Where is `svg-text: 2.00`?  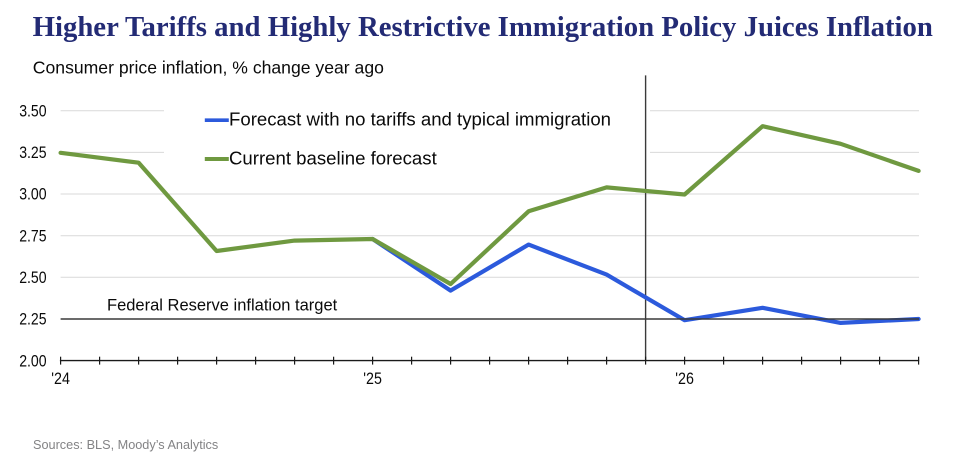 svg-text: 2.00 is located at coordinates (32, 361).